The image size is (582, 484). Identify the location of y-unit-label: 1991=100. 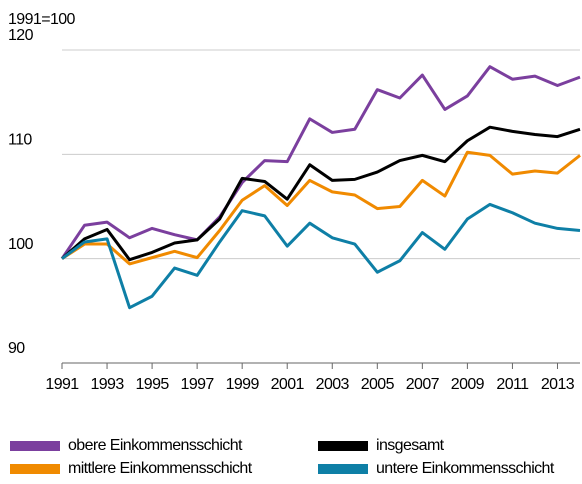
(42, 19).